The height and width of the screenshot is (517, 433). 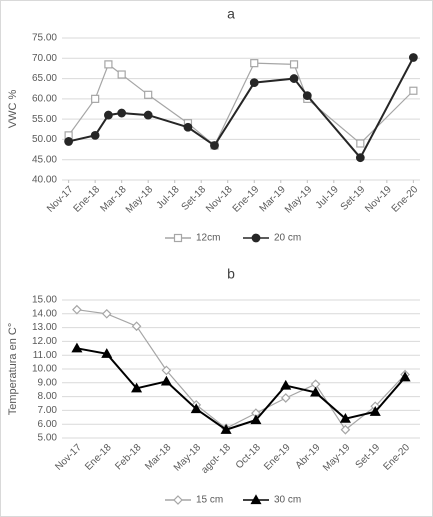 I want to click on y-tick-label: 50.00, so click(x=44, y=139).